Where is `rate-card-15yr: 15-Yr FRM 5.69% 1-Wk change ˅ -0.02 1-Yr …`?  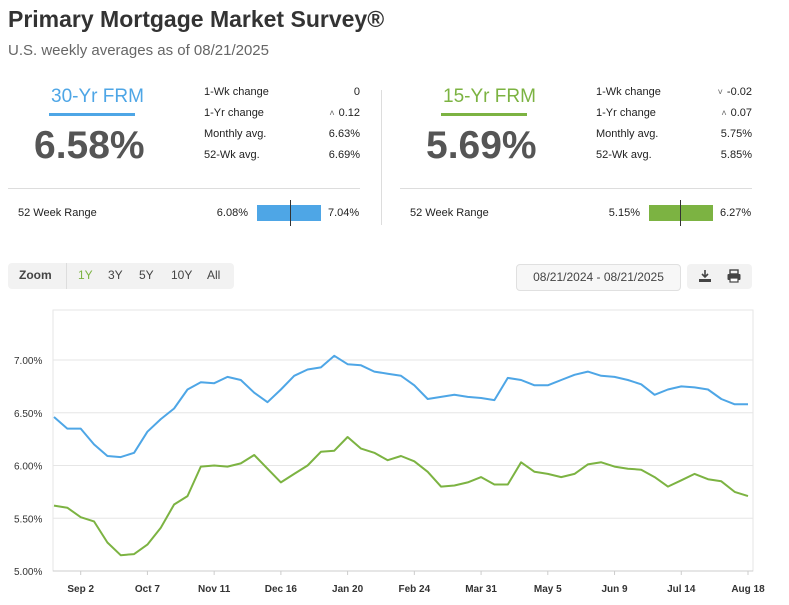
rate-card-15yr: 15-Yr FRM 5.69% 1-Wk change ˅ -0.02 1-Yr … is located at coordinates (581, 155).